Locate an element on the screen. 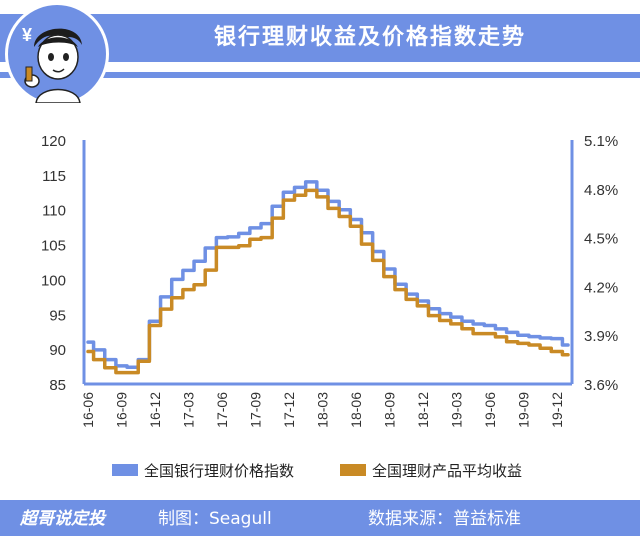  chart-title: 银行理财收益及价格指数走势 is located at coordinates (369, 37).